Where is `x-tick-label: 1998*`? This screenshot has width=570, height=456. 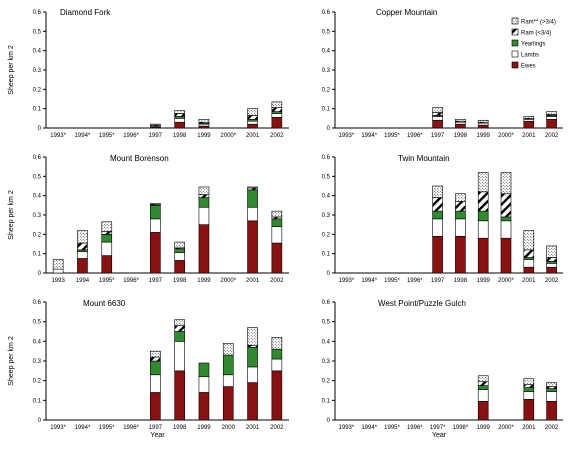 x-tick-label: 1998* is located at coordinates (461, 428).